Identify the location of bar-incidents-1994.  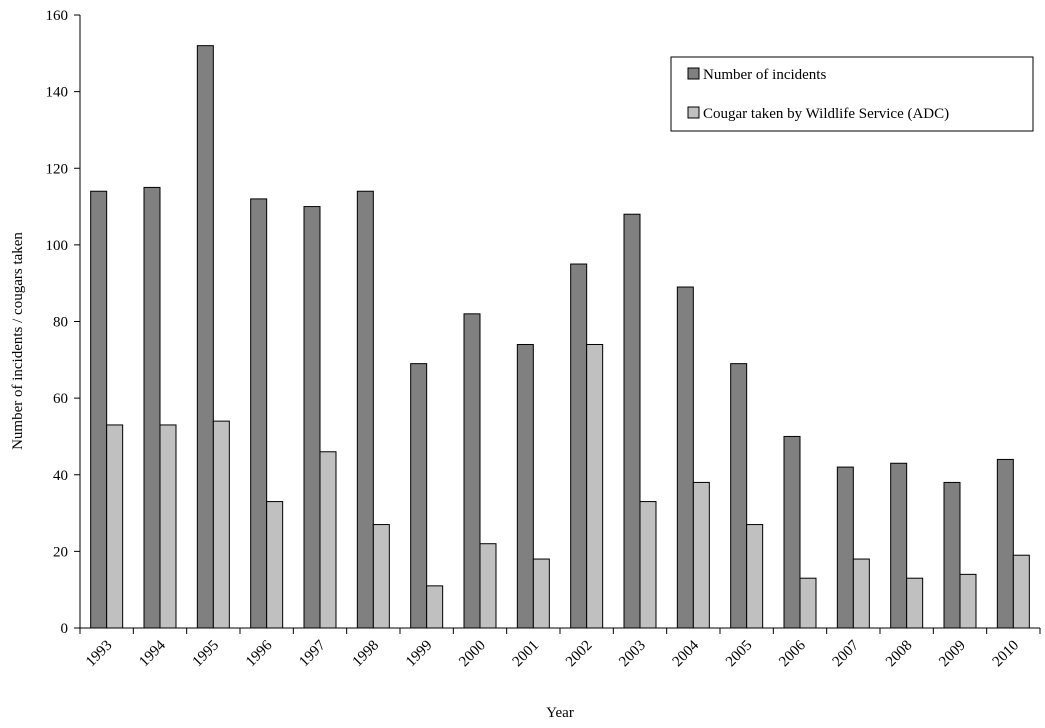
(152, 407).